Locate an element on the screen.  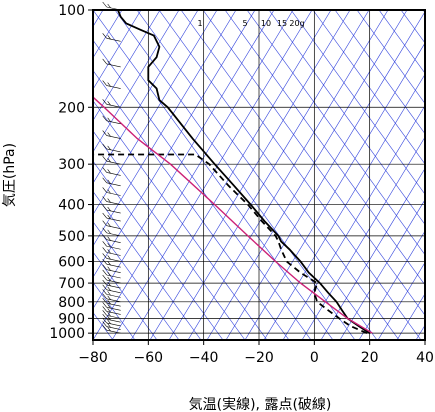
x-tick-label: 40 is located at coordinates (425, 358).